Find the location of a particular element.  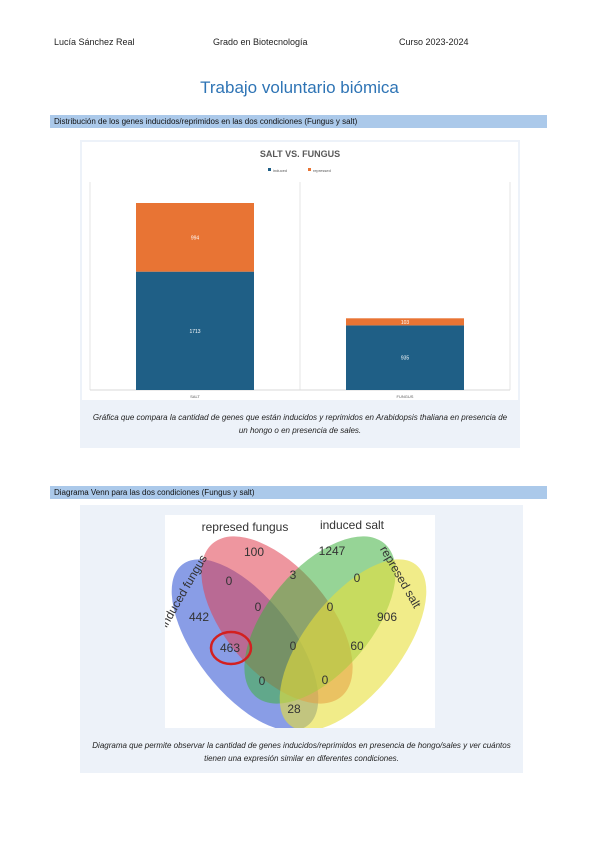

region-count: 3 is located at coordinates (293, 575).